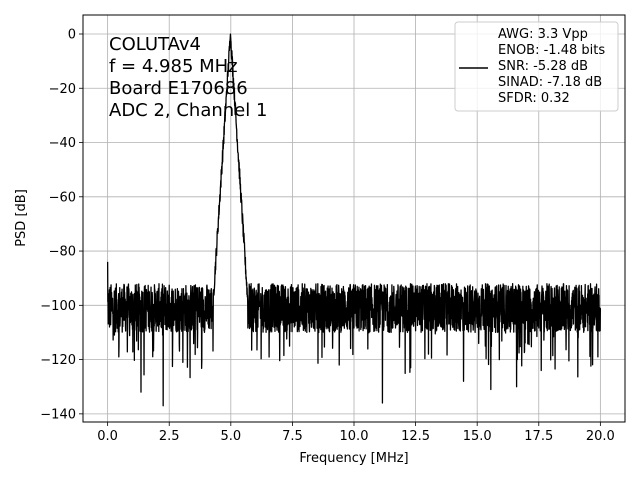 This screenshot has height=480, width=640. I want to click on legend-entry-line: SNR: -5.28 dB, so click(543, 66).